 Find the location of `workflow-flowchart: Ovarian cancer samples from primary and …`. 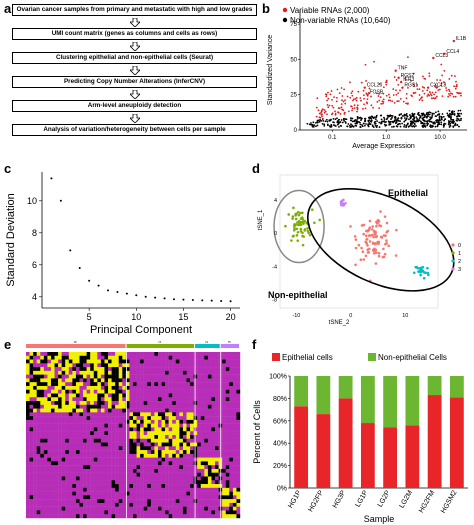

workflow-flowchart: Ovarian cancer samples from primary and … is located at coordinates (134, 76).